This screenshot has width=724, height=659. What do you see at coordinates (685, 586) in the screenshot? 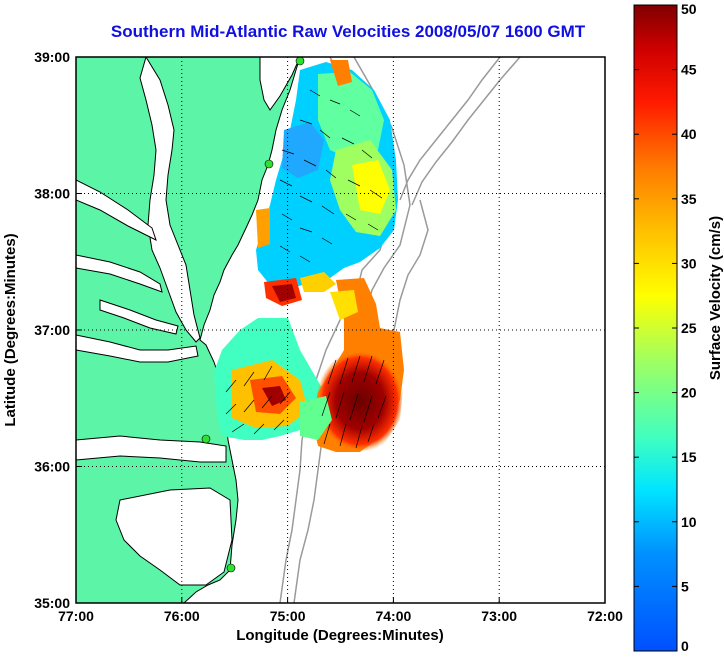
I see `colorbar-tick-label: 5` at bounding box center [685, 586].